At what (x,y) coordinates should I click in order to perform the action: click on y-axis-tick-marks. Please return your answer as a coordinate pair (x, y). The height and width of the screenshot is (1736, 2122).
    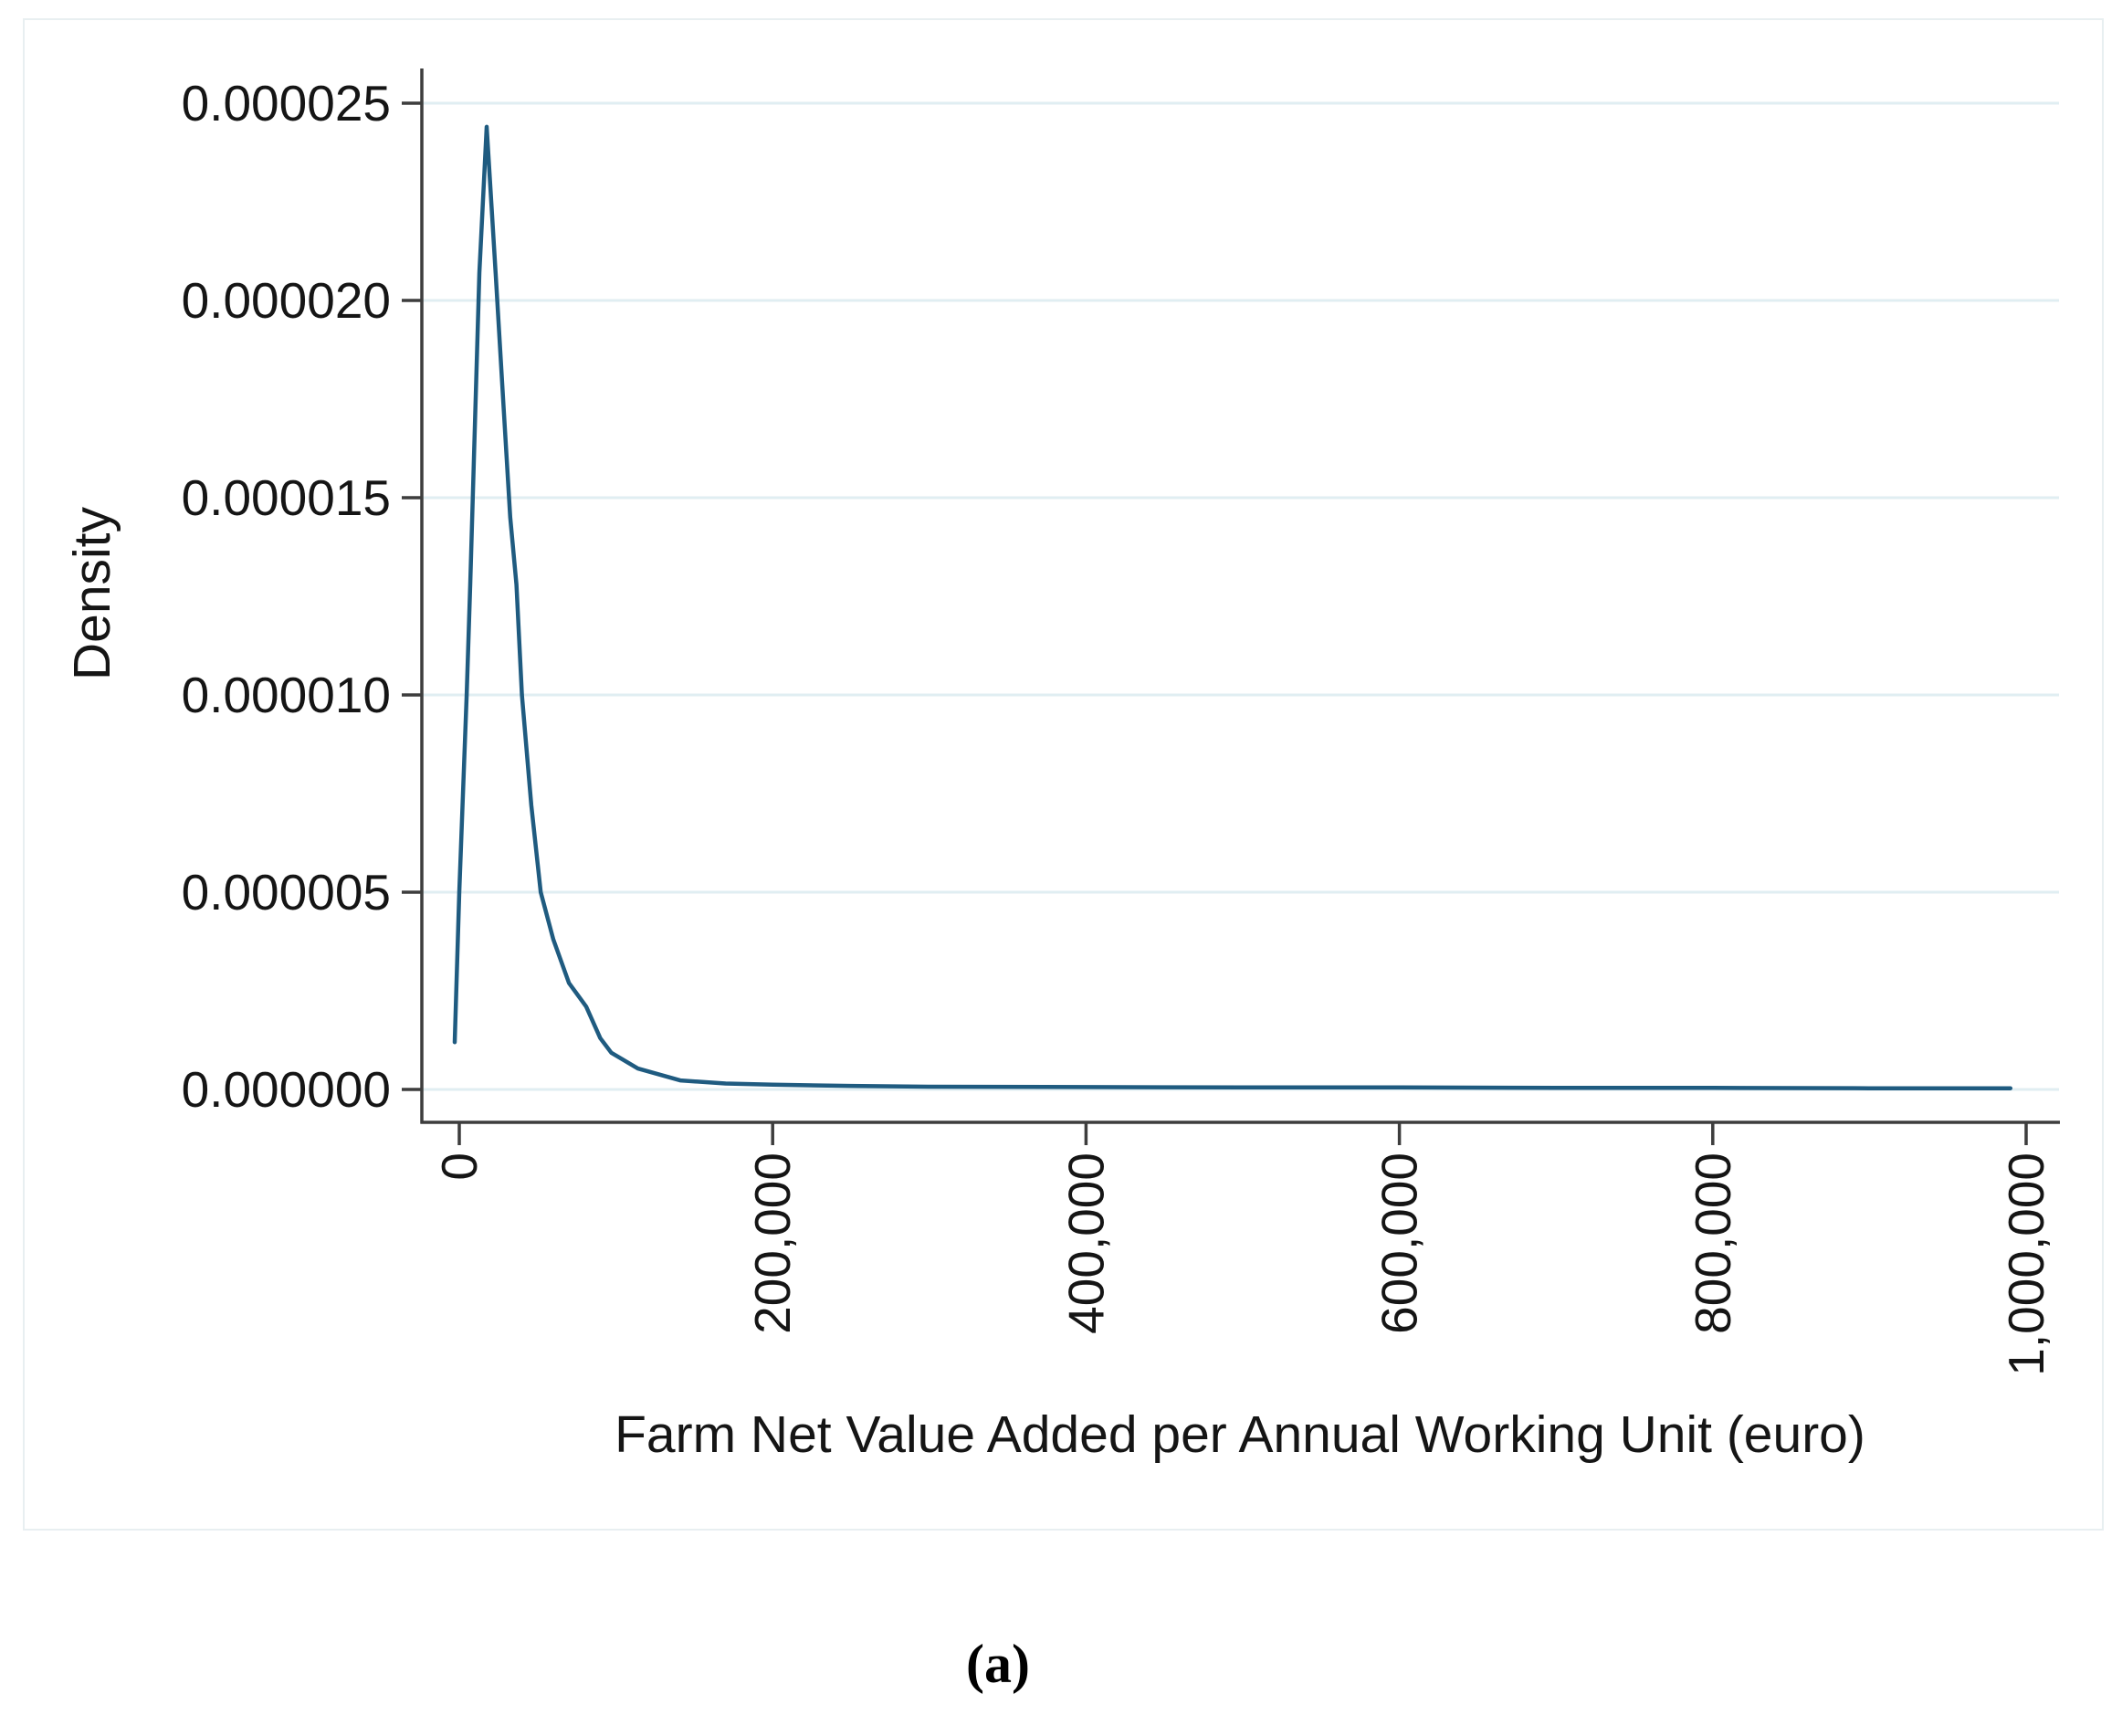
    Looking at the image, I should click on (411, 596).